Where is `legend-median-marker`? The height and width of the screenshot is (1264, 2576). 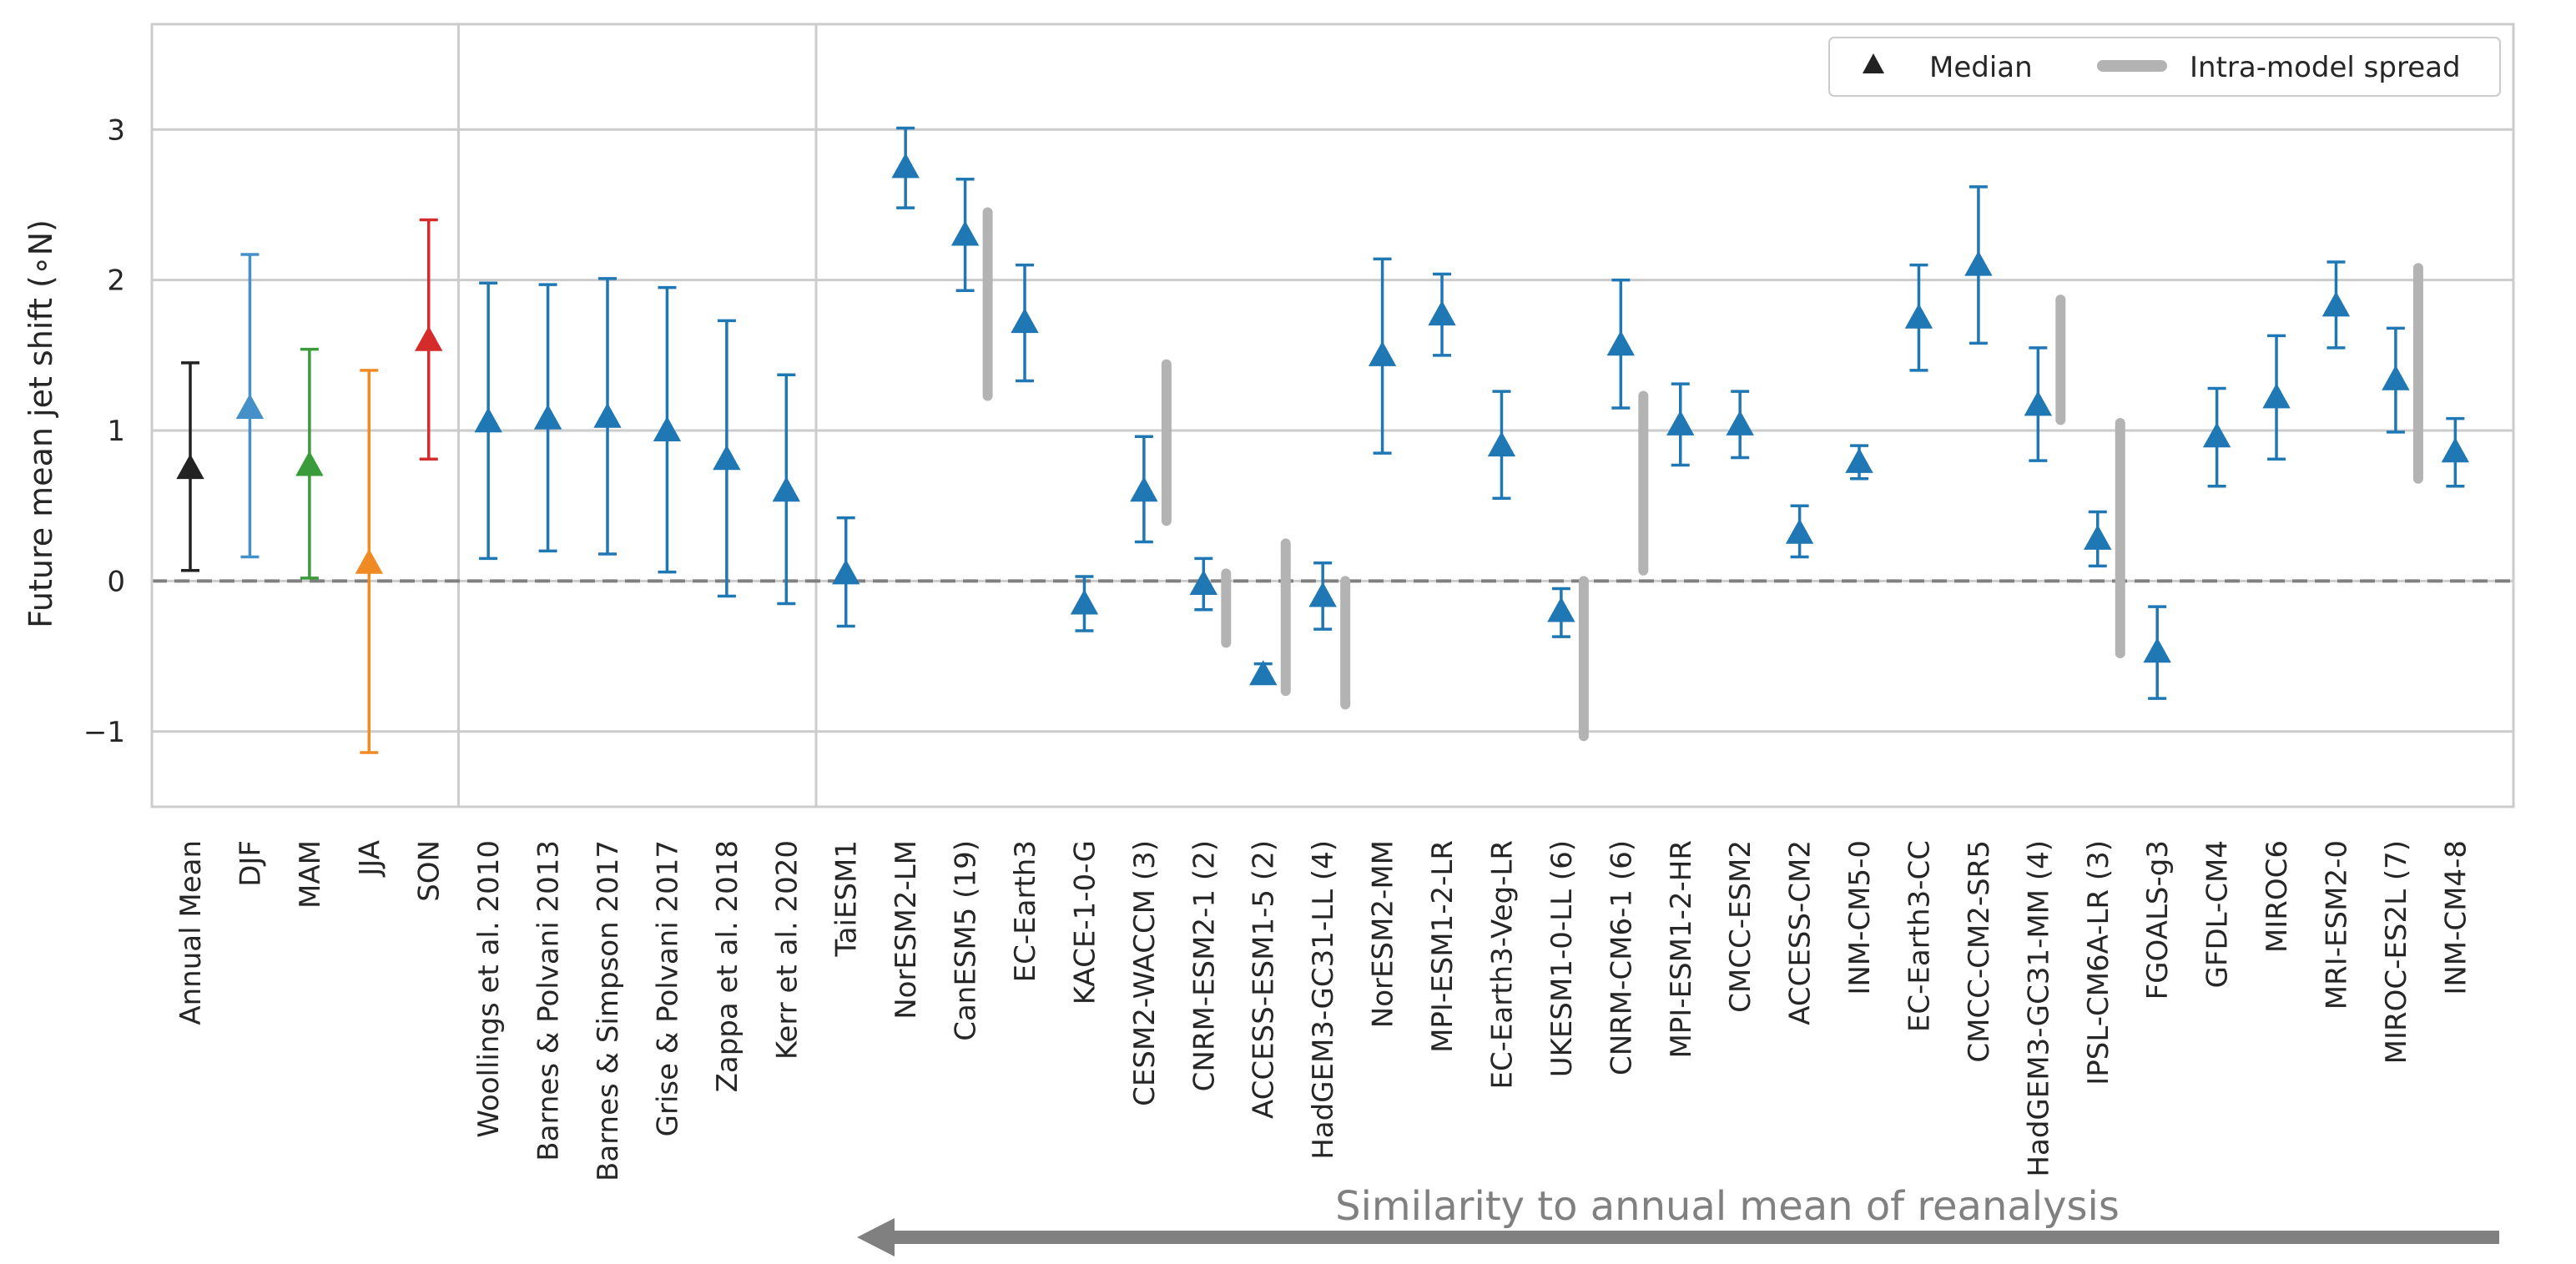 legend-median-marker is located at coordinates (1873, 63).